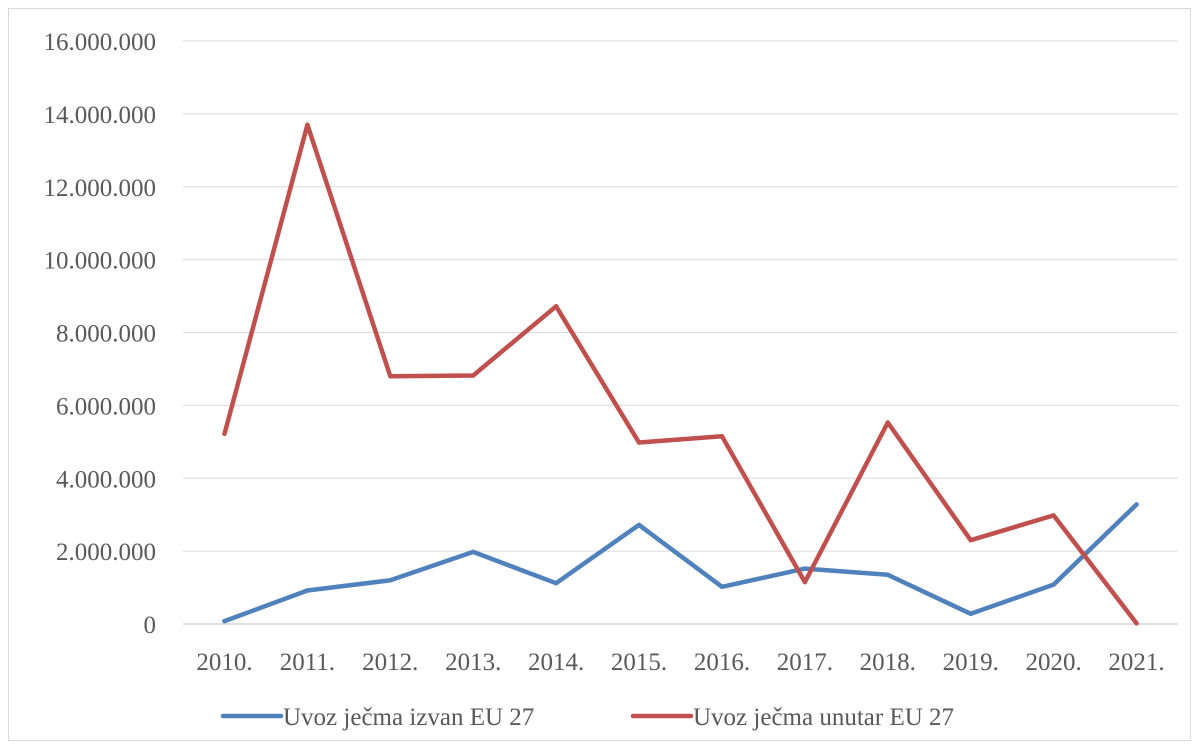  I want to click on x-tick-label: 2019., so click(971, 662).